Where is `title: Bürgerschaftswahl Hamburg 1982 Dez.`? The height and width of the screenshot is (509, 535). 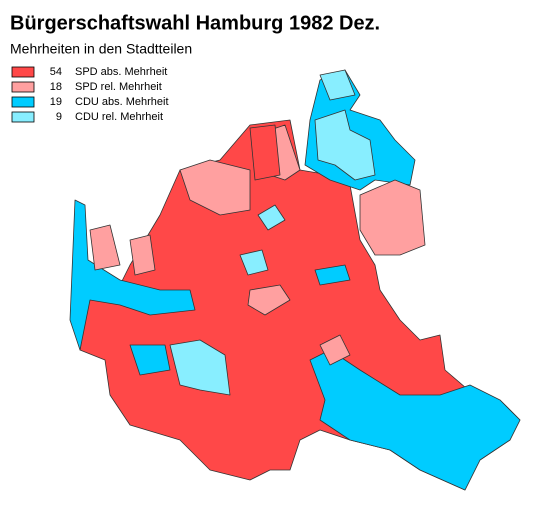 title: Bürgerschaftswahl Hamburg 1982 Dez. is located at coordinates (195, 23).